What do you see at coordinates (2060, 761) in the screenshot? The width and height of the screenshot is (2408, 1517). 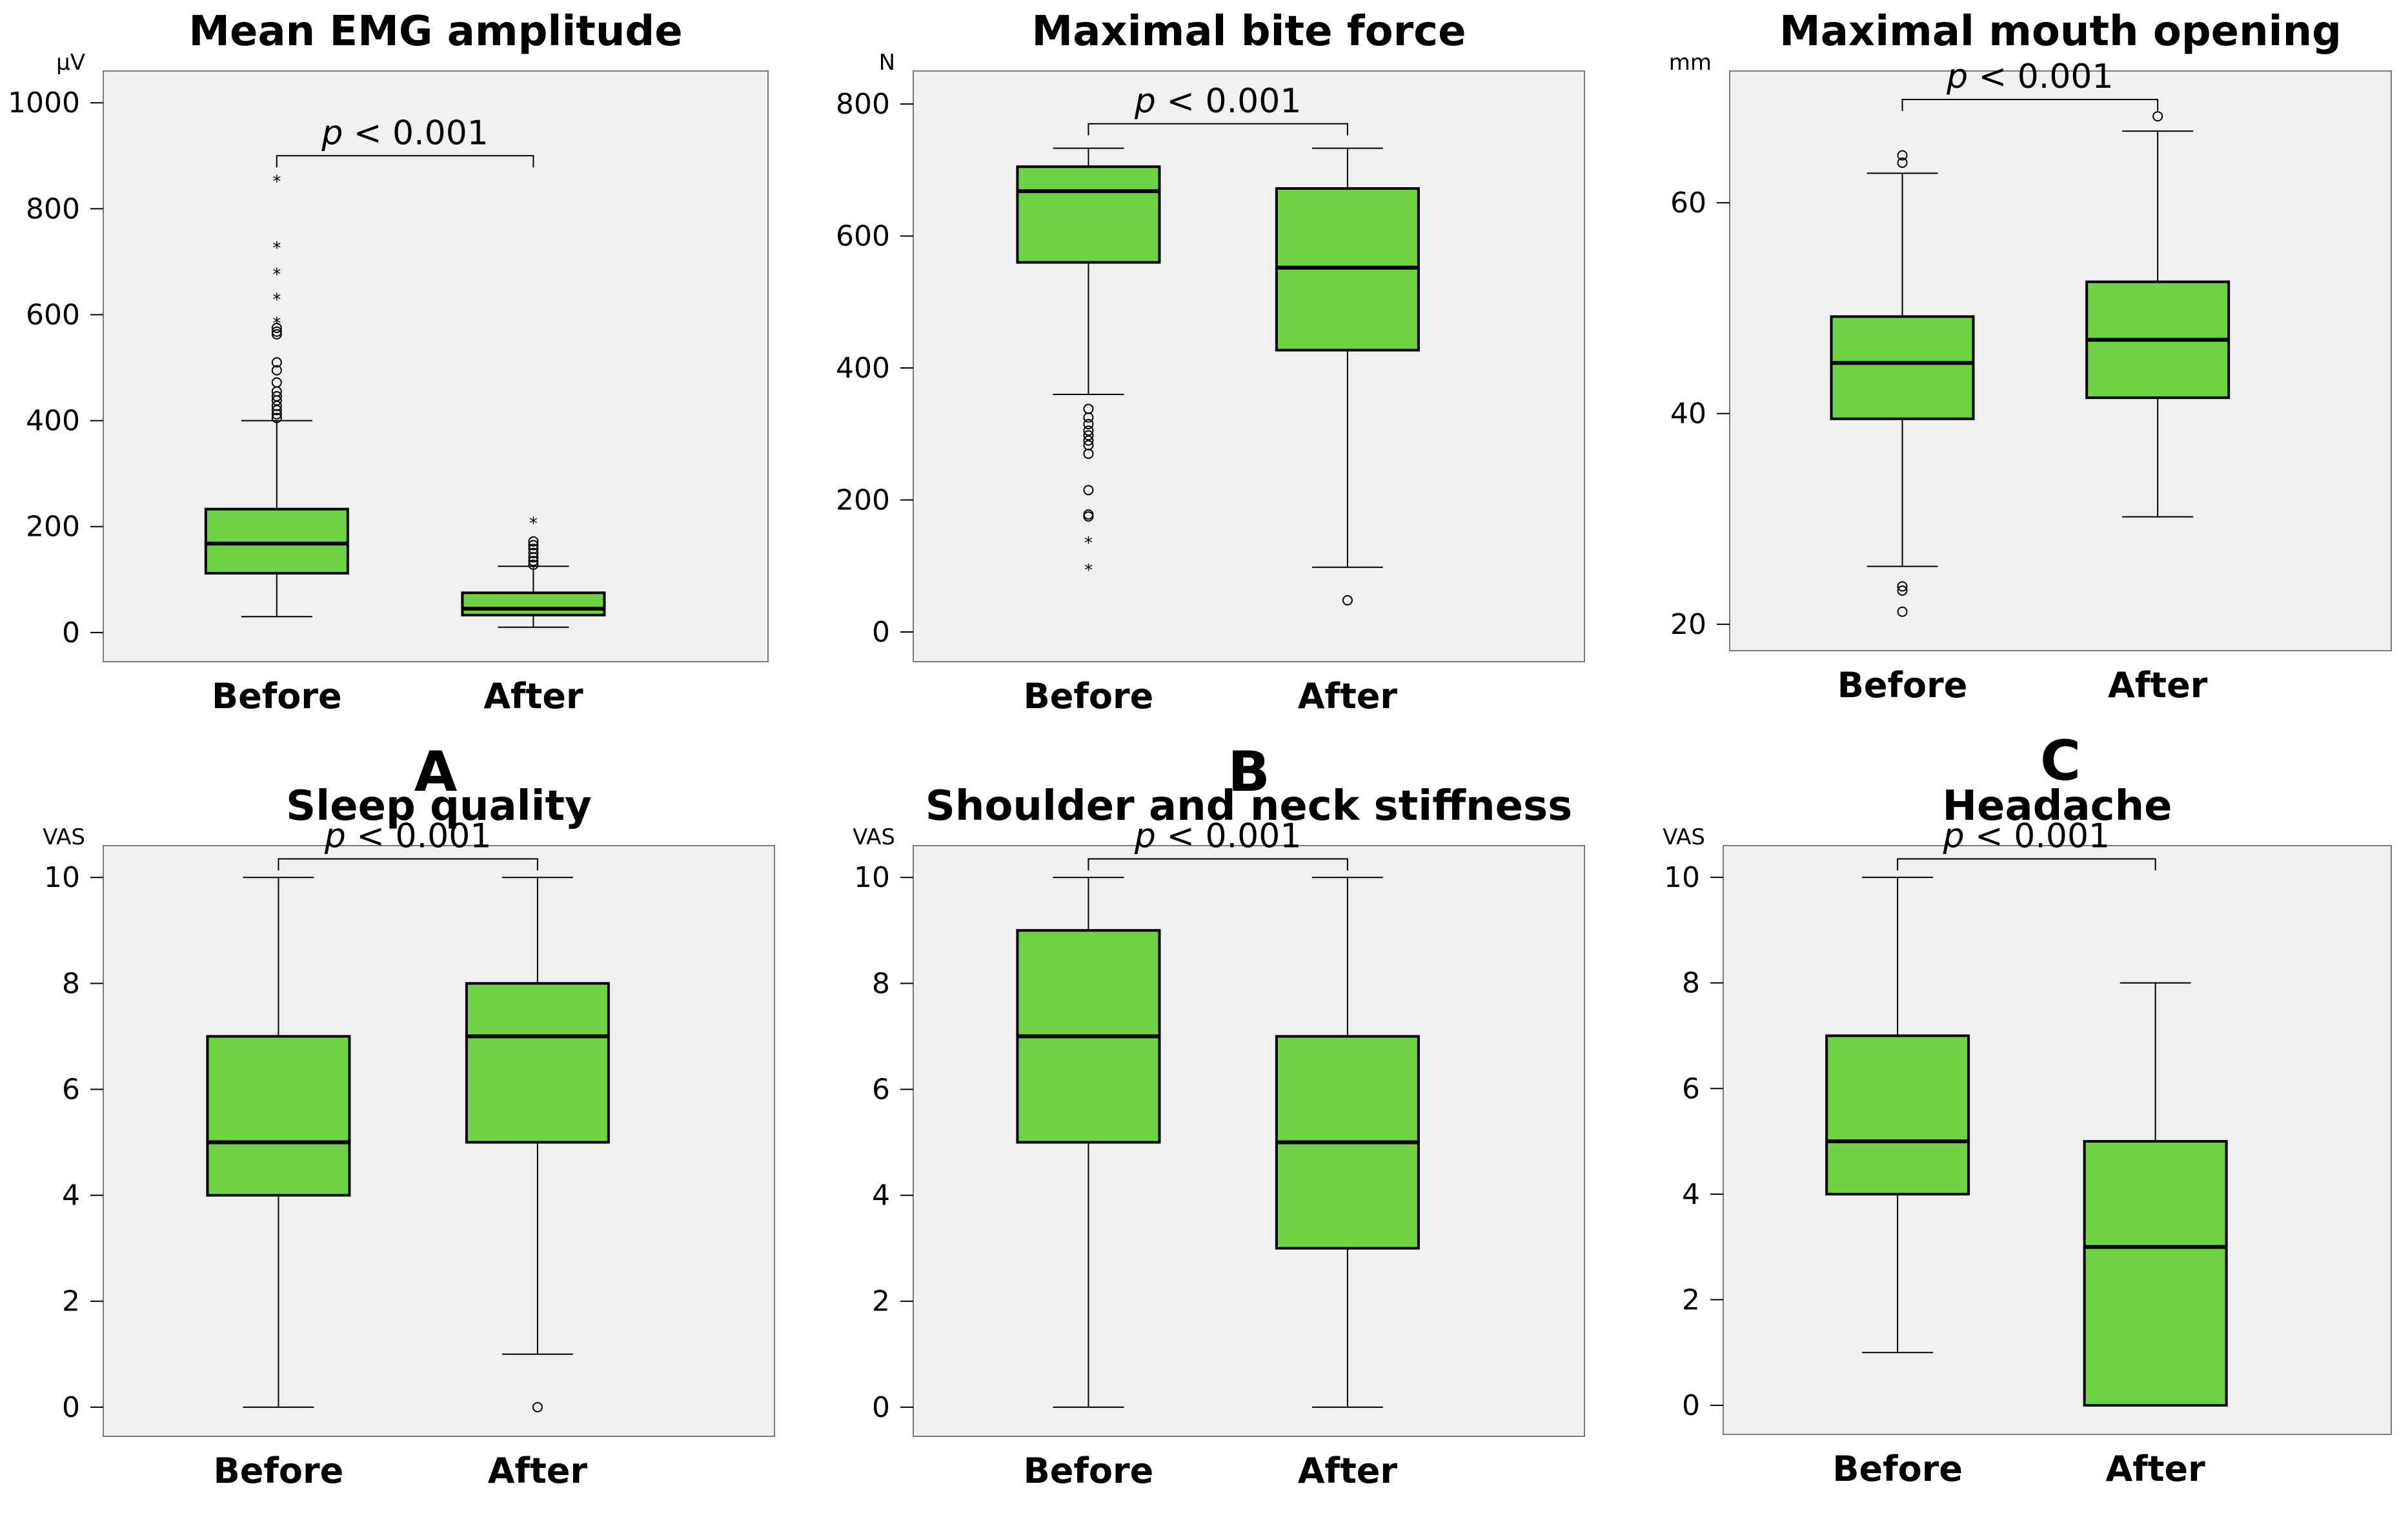 I see `panel-letter: C` at bounding box center [2060, 761].